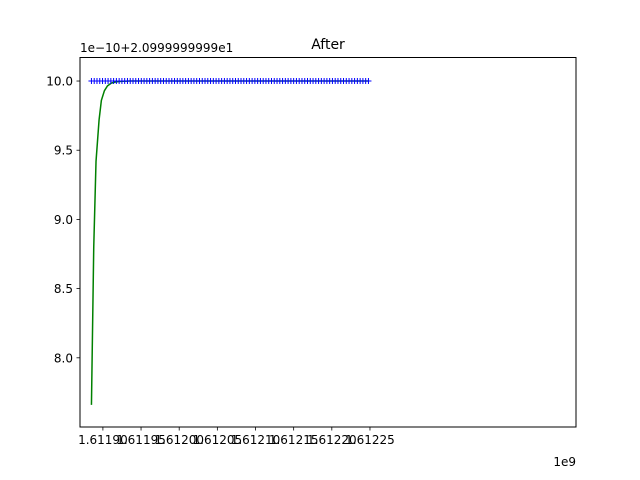  Describe the element at coordinates (63, 151) in the screenshot. I see `y-tick-label: 9.5` at that location.